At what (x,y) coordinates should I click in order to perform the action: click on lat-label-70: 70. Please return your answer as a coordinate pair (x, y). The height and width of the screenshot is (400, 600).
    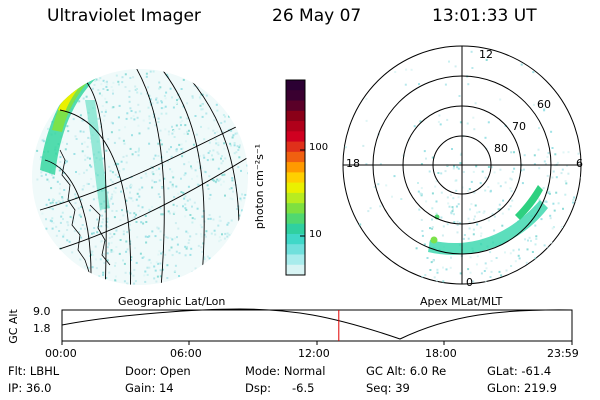
    Looking at the image, I should click on (519, 126).